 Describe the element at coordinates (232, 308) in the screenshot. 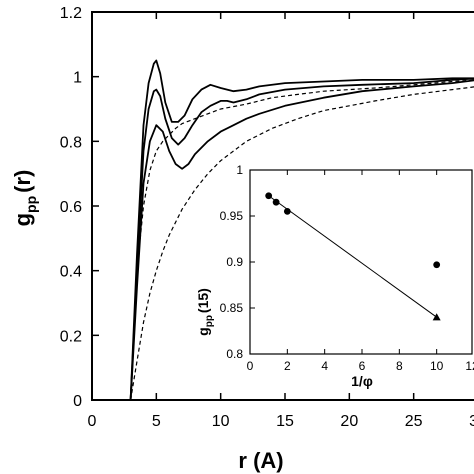

I see `inset-y-tick-label: 0.85` at that location.